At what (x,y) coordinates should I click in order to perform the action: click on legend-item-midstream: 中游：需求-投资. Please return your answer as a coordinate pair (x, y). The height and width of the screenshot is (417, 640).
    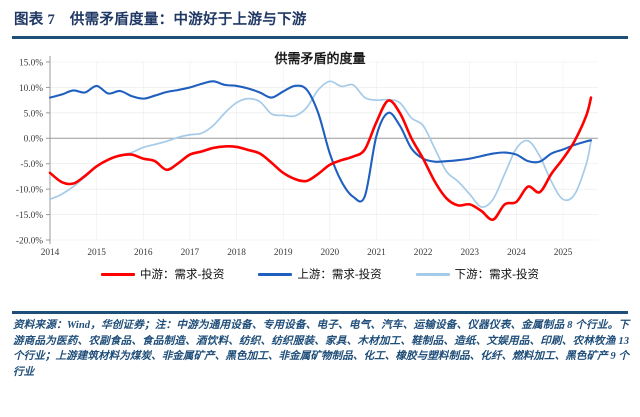
    Looking at the image, I should click on (162, 274).